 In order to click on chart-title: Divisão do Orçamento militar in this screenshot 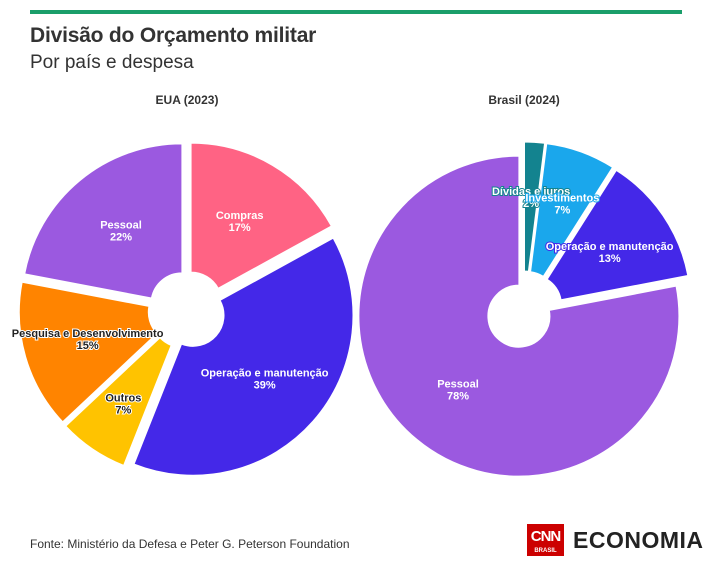, I will do `click(173, 35)`.